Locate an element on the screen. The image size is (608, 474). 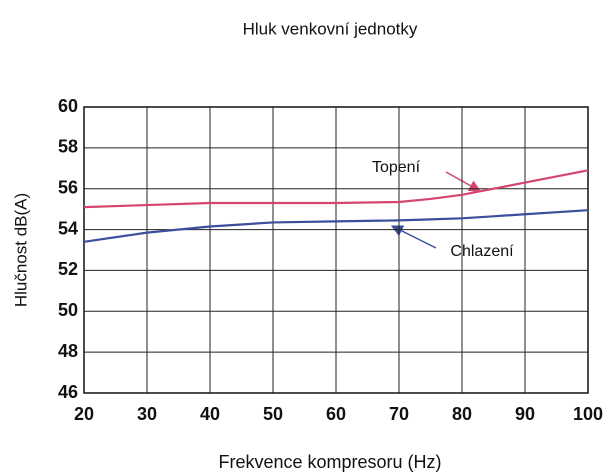
x-tick-label: 30 is located at coordinates (147, 414).